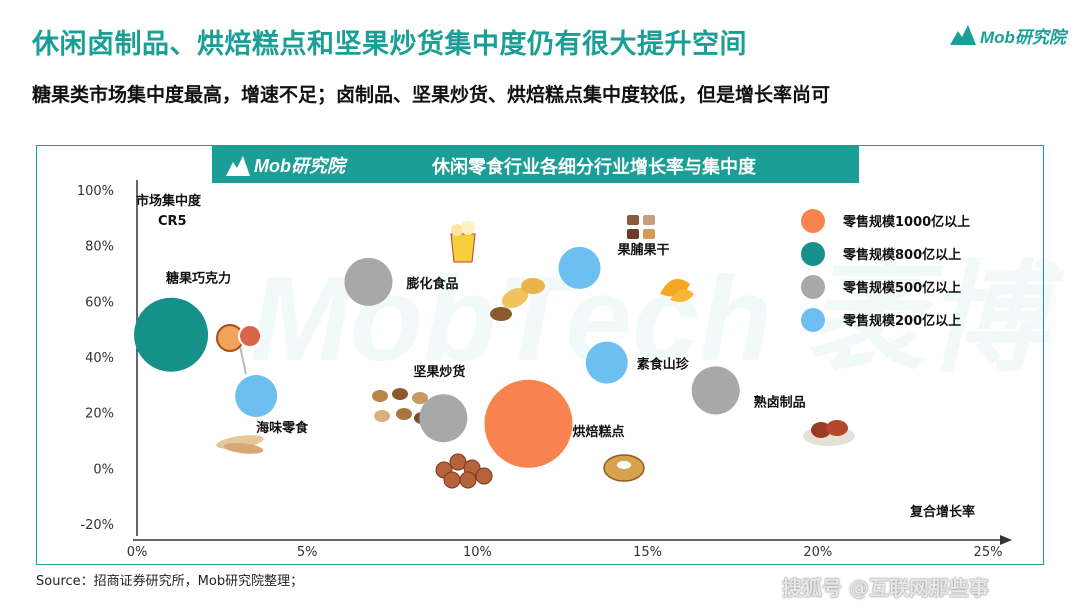 The width and height of the screenshot is (1080, 608). I want to click on chart-header-logo: Mob研究院, so click(285, 165).